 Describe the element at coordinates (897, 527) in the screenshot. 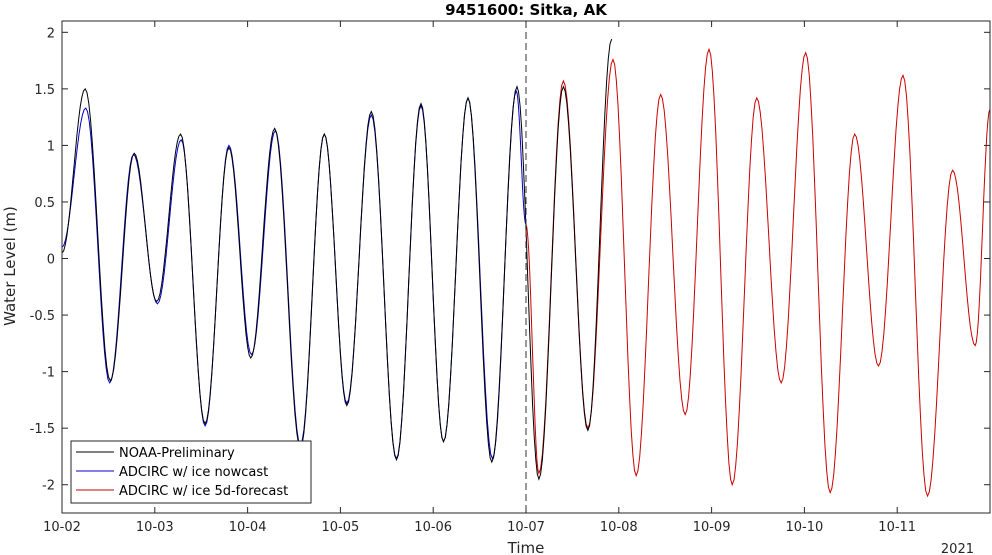

I see `x-tick-label: 10-11` at that location.